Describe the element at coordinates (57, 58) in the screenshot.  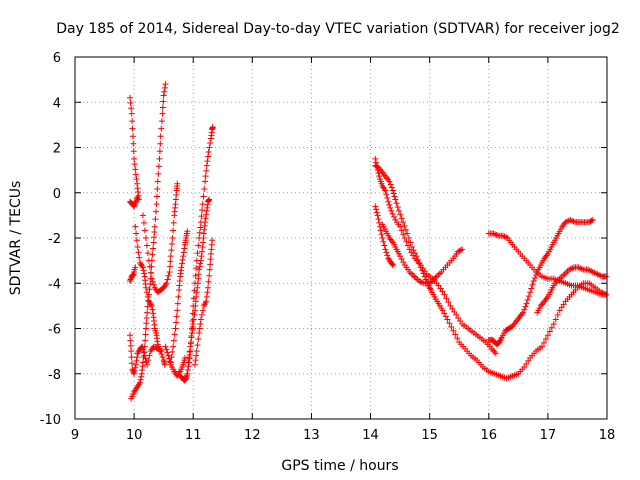
I see `y-tick-label: 6` at that location.